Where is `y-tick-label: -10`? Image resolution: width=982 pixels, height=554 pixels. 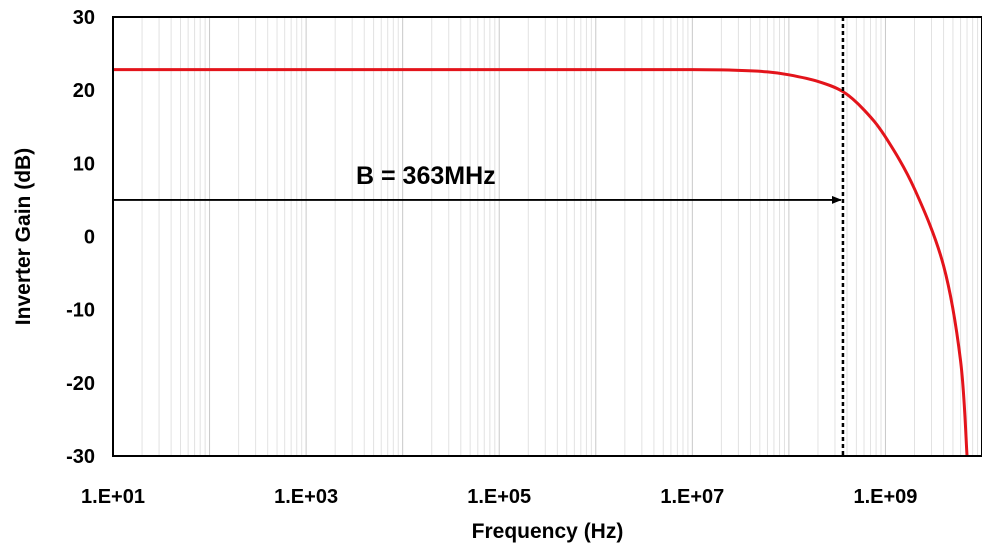
y-tick-label: -10 is located at coordinates (80, 311).